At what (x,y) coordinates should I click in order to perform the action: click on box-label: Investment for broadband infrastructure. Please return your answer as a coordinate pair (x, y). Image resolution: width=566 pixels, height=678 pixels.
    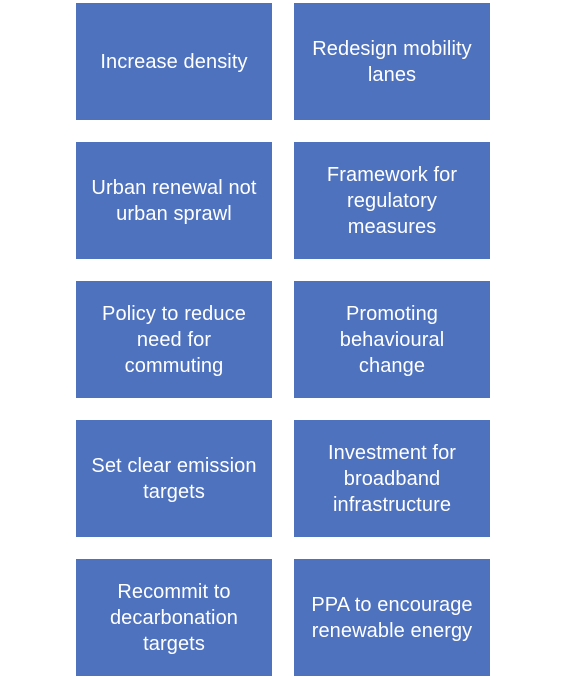
    Looking at the image, I should click on (392, 478).